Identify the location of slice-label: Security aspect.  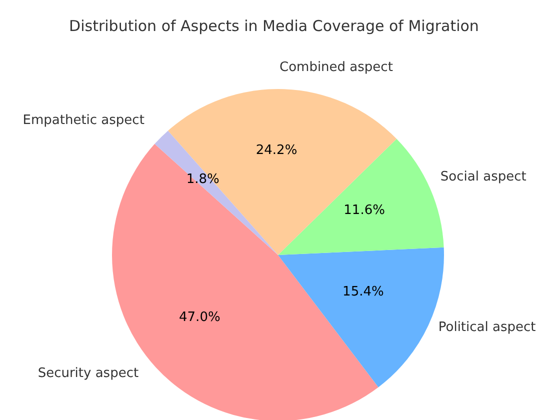
(88, 374).